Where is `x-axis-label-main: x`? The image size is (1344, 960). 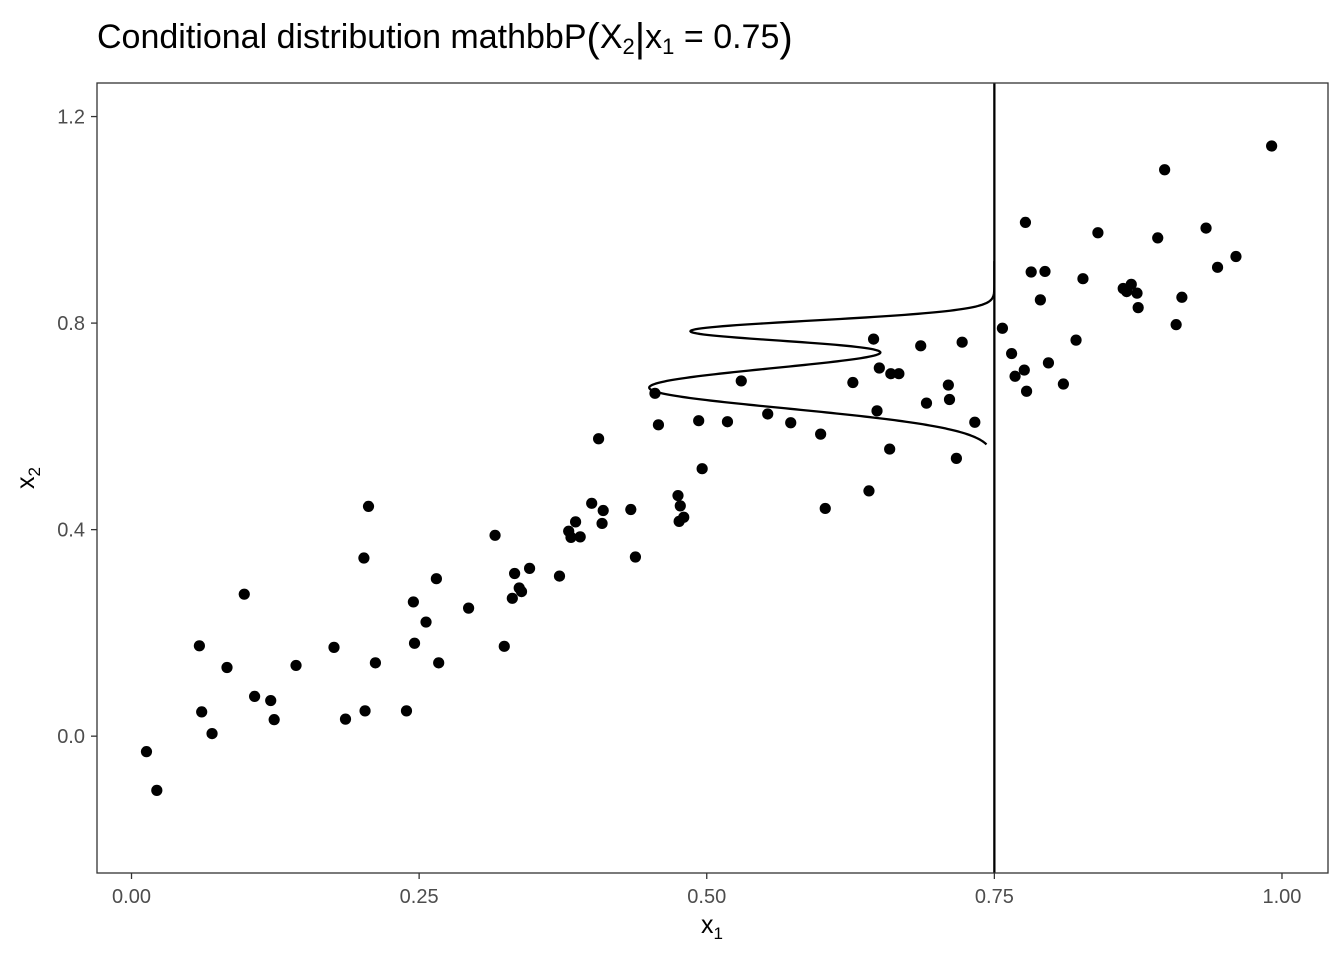
x-axis-label-main: x is located at coordinates (707, 925).